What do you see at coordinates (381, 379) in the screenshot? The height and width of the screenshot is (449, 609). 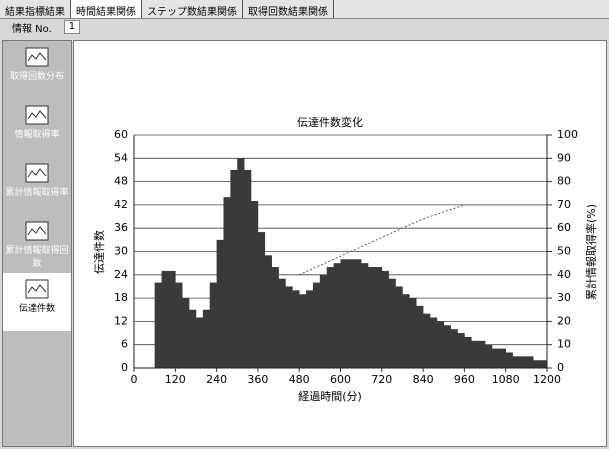 I see `x-tick-label: 720` at bounding box center [381, 379].